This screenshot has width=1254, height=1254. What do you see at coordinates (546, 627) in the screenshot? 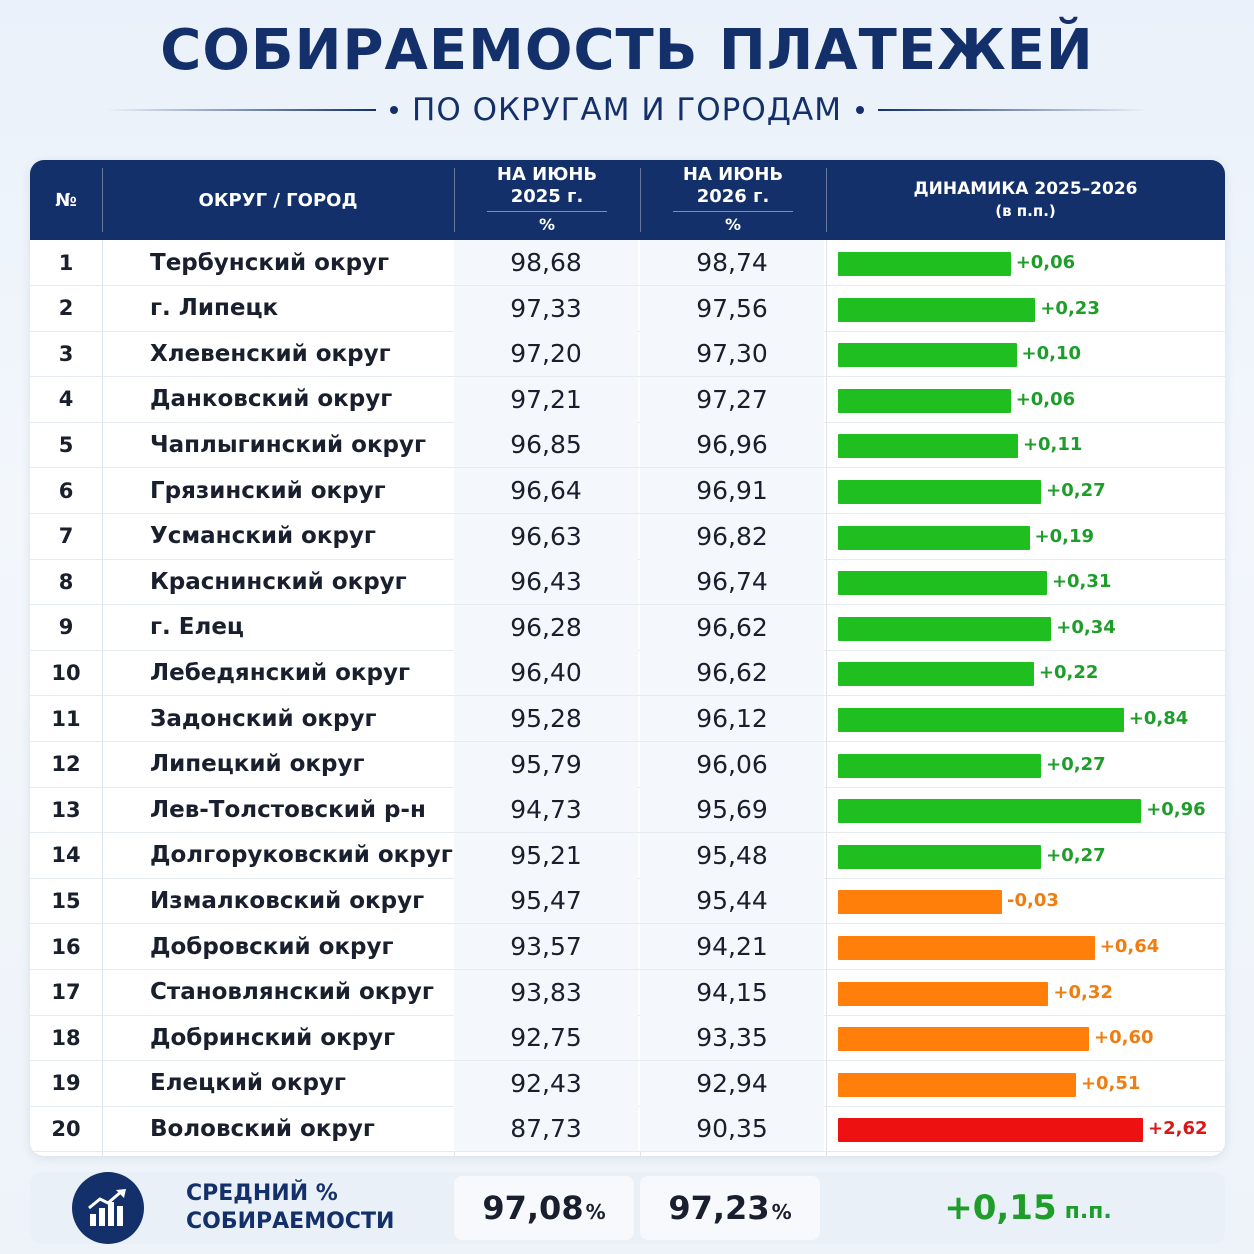
I see `value-2025: 96,28` at bounding box center [546, 627].